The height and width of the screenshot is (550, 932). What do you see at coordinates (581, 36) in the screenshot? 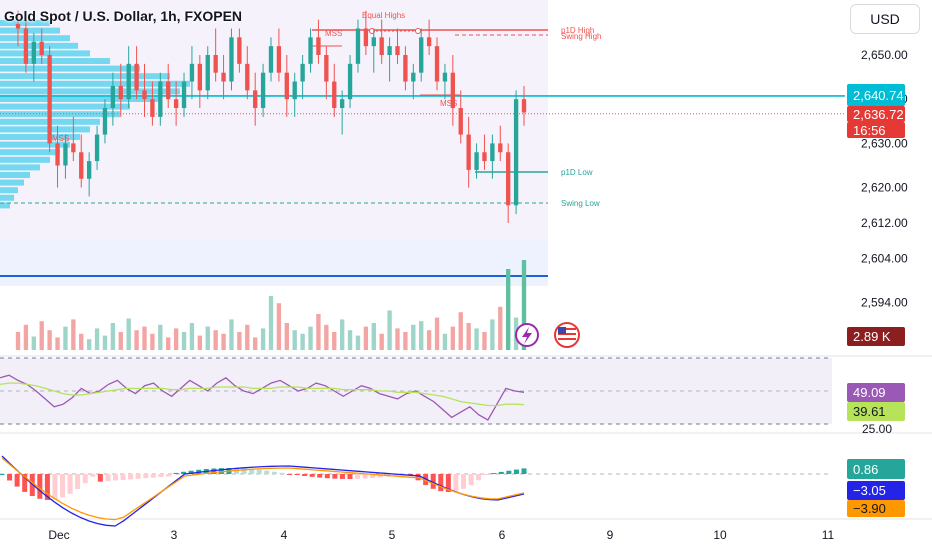
I see `swing-high-label: Swing High` at bounding box center [581, 36].